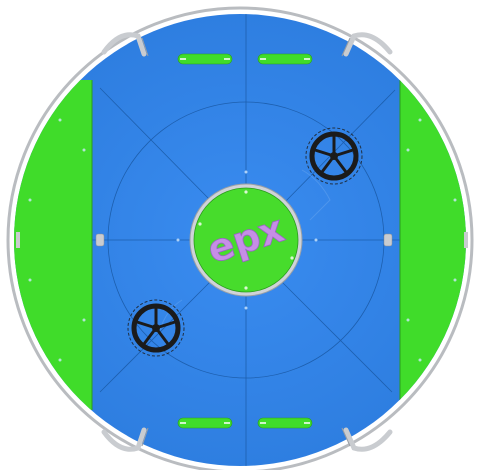 The image size is (480, 470). I want to click on handle-bottom-left, so click(205, 423).